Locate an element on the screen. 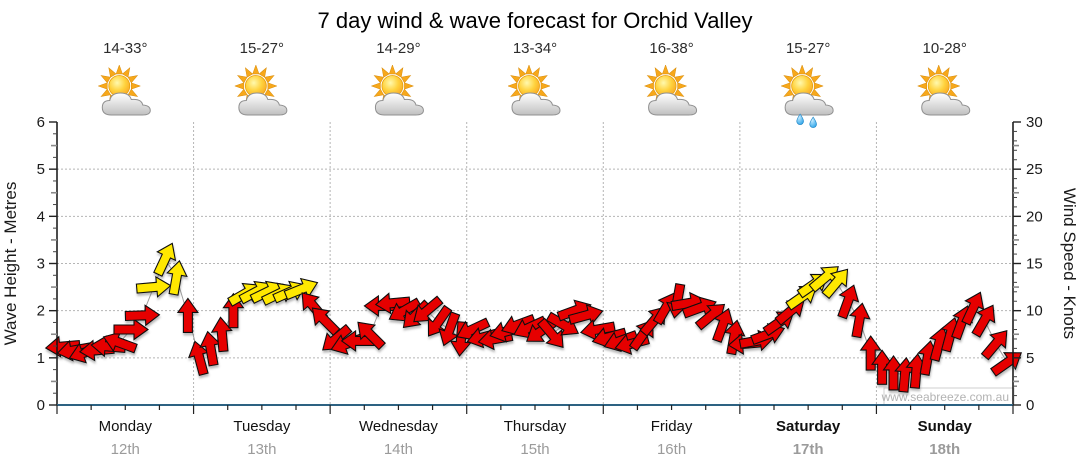 This screenshot has height=475, width=1080. date-label: 14th is located at coordinates (398, 449).